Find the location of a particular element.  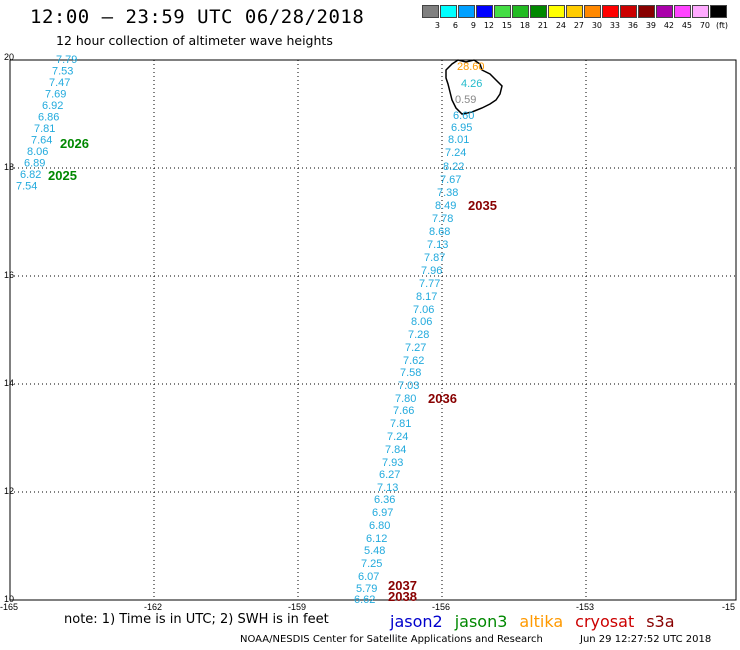

legend-label: 12 is located at coordinates (488, 25).